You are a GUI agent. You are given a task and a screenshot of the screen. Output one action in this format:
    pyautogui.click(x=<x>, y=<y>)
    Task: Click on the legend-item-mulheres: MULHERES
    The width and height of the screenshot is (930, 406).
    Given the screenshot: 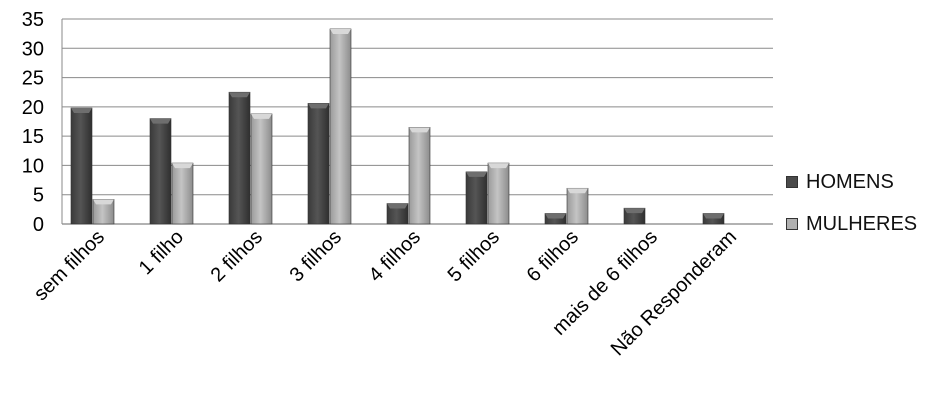 What is the action you would take?
    pyautogui.click(x=858, y=224)
    